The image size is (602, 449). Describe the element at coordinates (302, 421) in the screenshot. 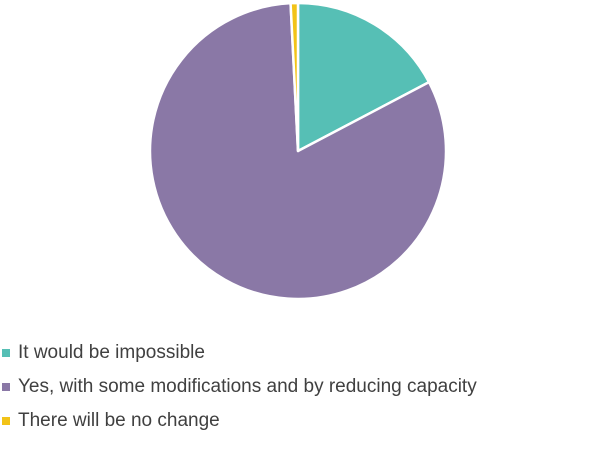

I see `legend-item-3: There will be no change` at that location.